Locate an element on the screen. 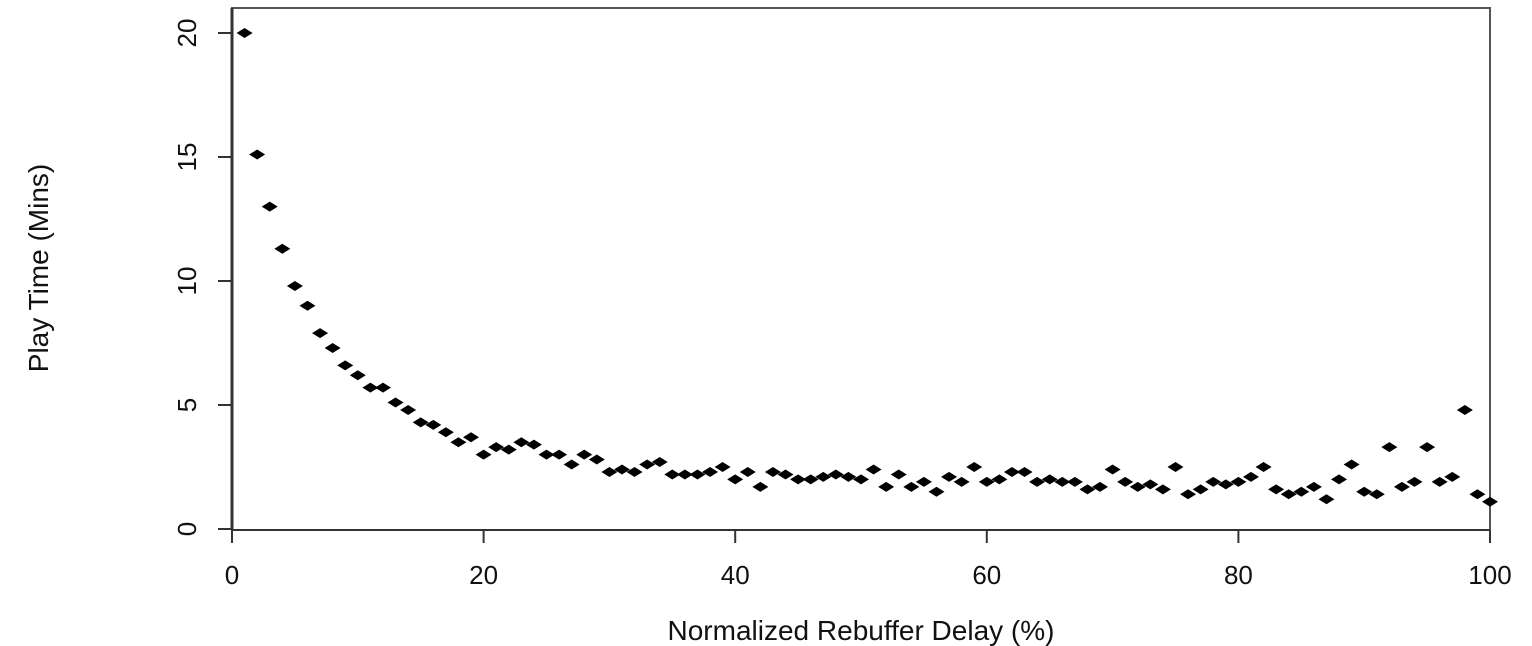 The height and width of the screenshot is (646, 1532). x-axis-title: Normalized Rebuffer Delay (%) is located at coordinates (861, 630).